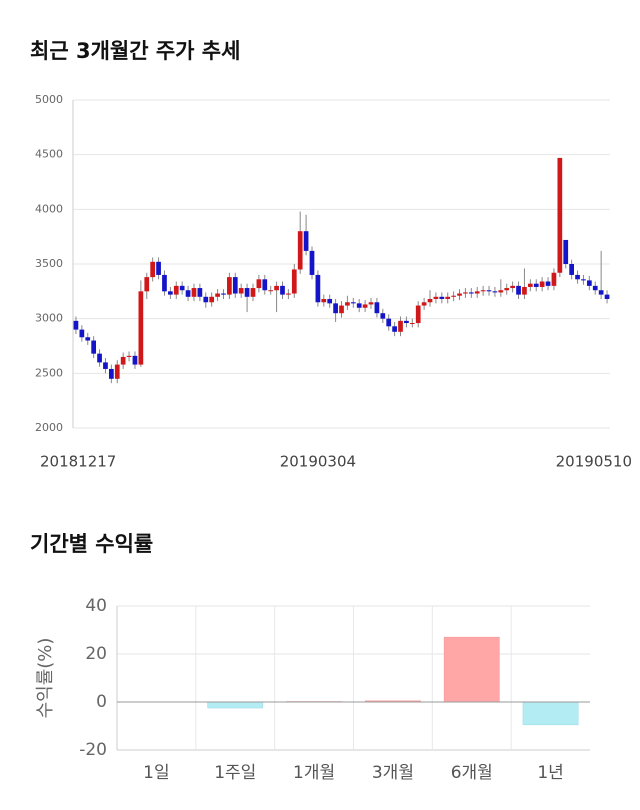 Image resolution: width=640 pixels, height=810 pixels. I want to click on x-tick-label: 3개월, so click(393, 773).